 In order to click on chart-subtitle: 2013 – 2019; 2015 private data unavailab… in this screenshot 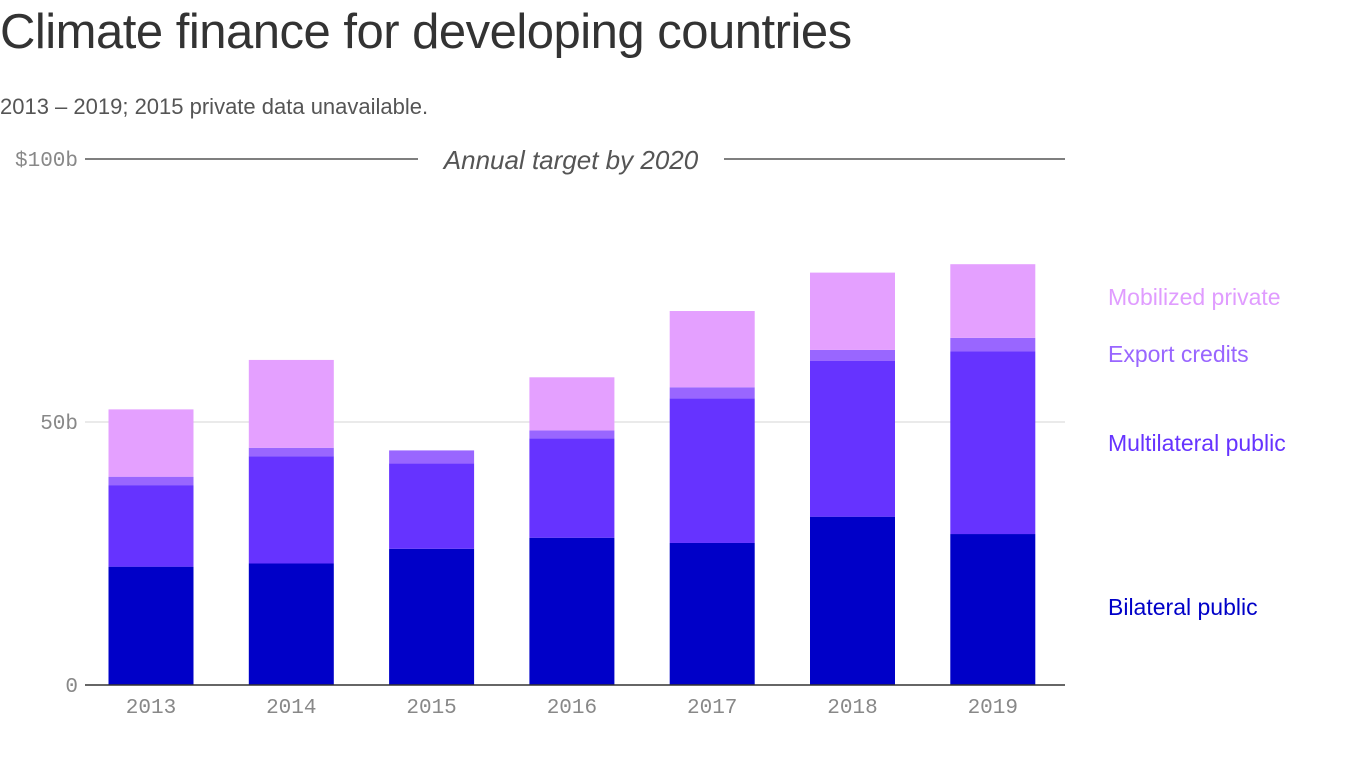, I will do `click(214, 106)`.